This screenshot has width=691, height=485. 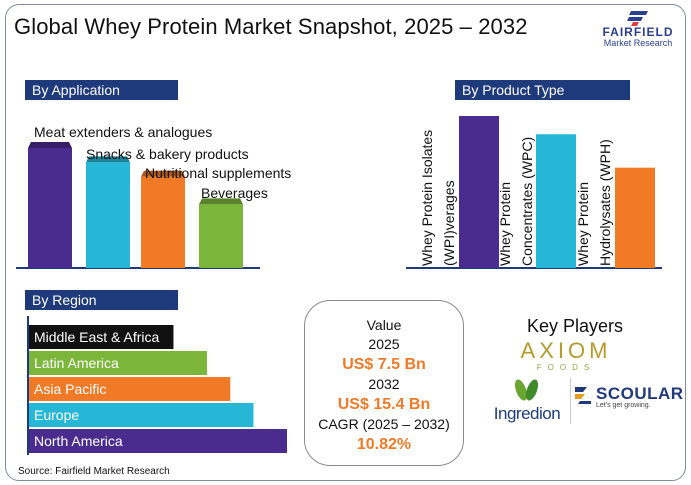 I want to click on application-bar-label: Nutritional supplements, so click(x=218, y=173).